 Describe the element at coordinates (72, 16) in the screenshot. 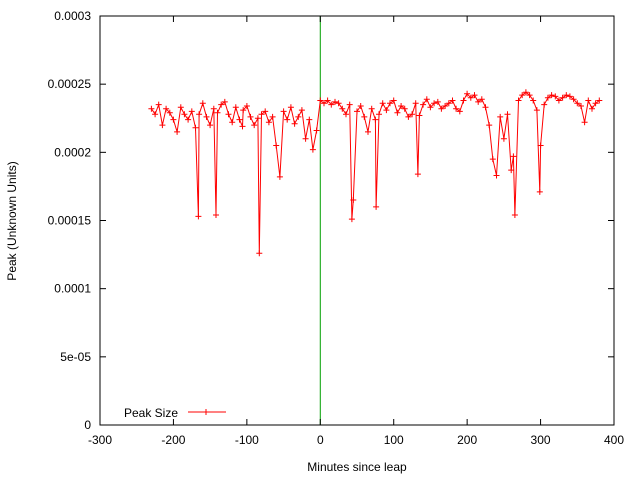

I see `y-tick-label: 0.0003` at that location.